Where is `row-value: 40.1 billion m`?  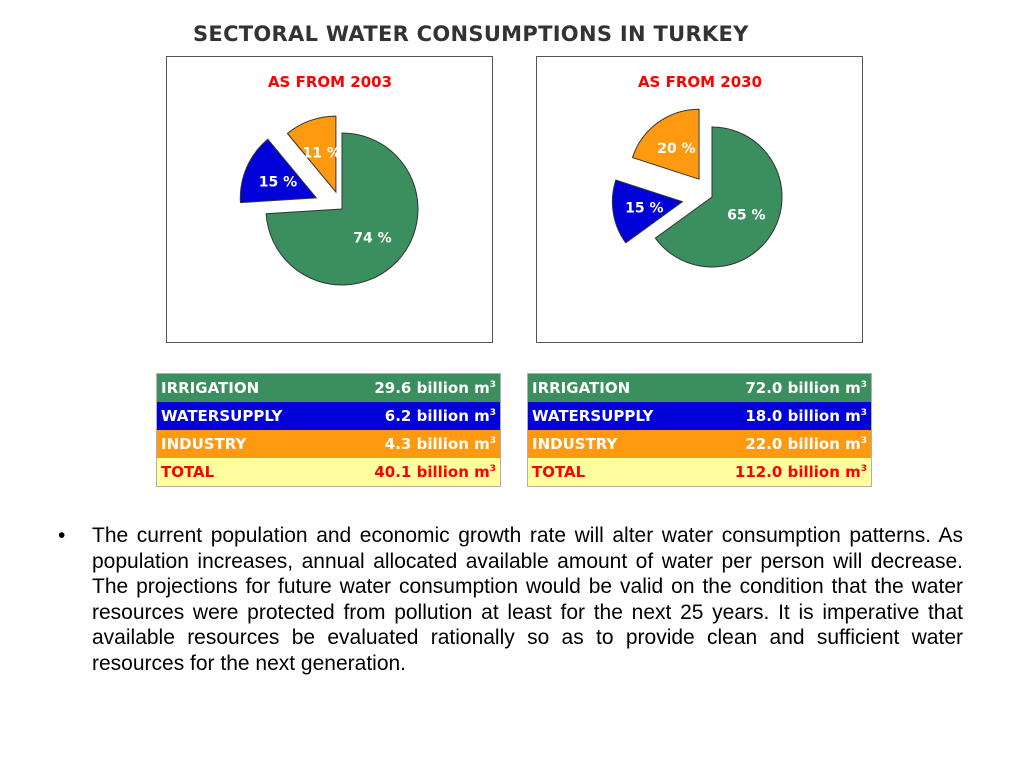
row-value: 40.1 billion m is located at coordinates (432, 472).